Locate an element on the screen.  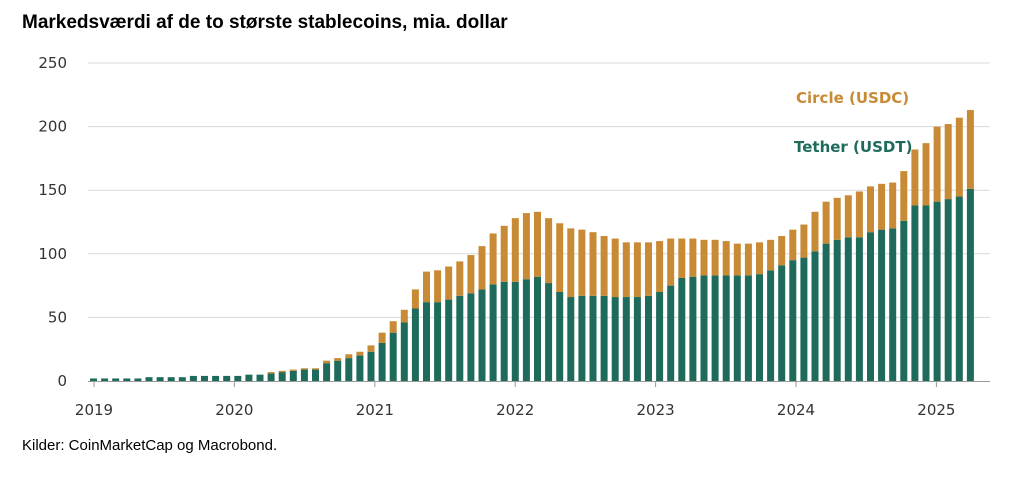
x-tick-label: 2025 is located at coordinates (936, 410).